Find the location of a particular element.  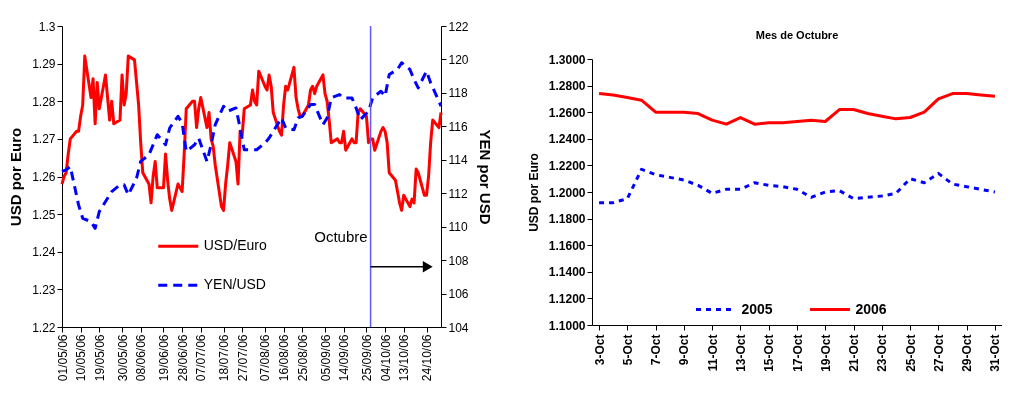

y2-tick-label: 120 is located at coordinates (458, 59).